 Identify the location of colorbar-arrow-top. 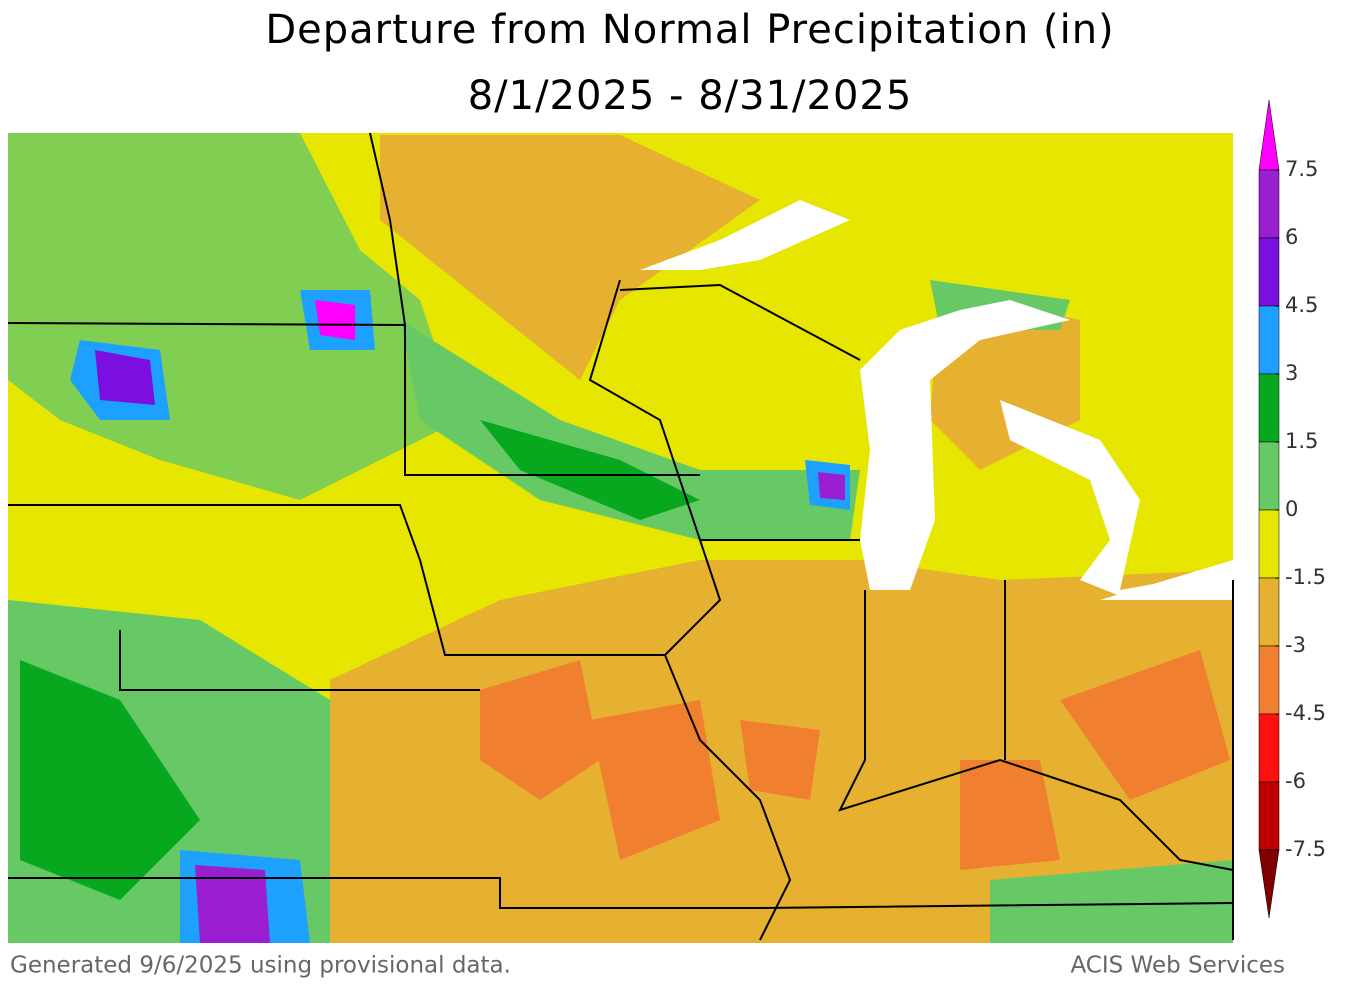
(1269, 135).